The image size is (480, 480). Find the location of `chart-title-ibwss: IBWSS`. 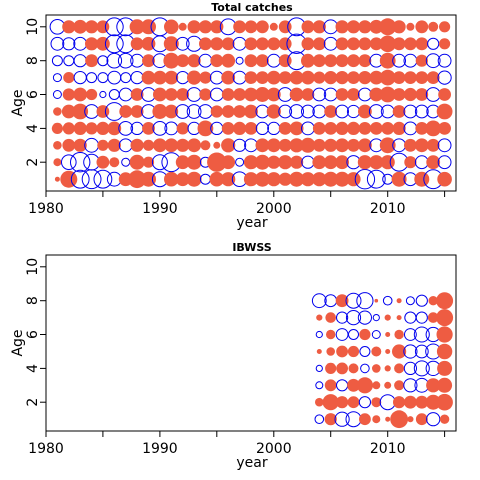

chart-title-ibwss: IBWSS is located at coordinates (251, 247).